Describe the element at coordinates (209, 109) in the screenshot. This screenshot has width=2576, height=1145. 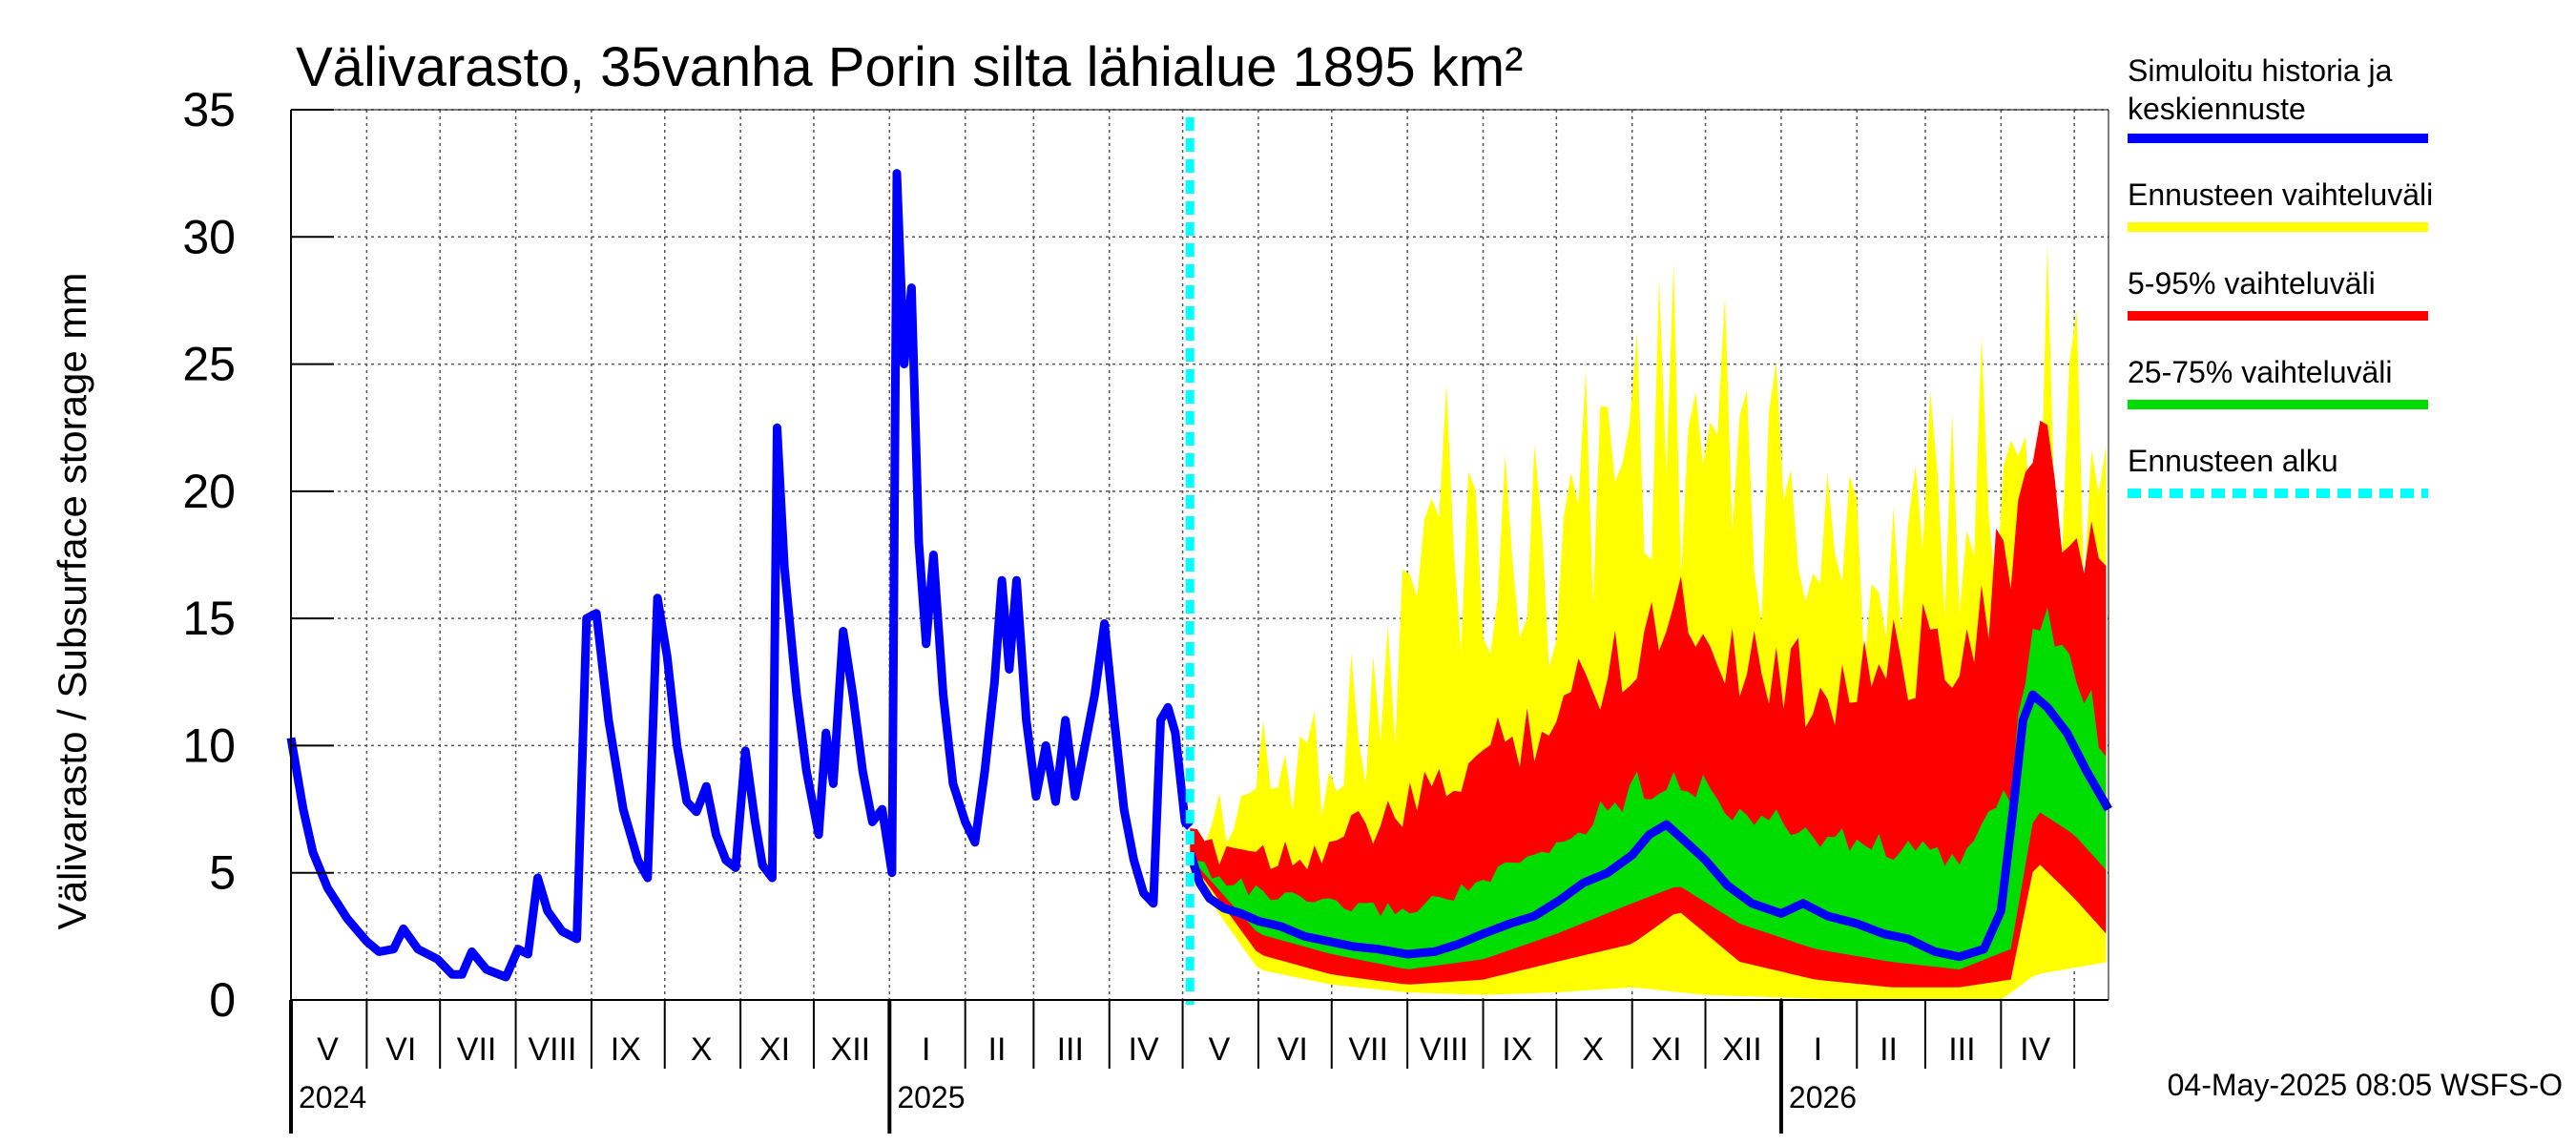
I see `y-tick-label: 35` at that location.